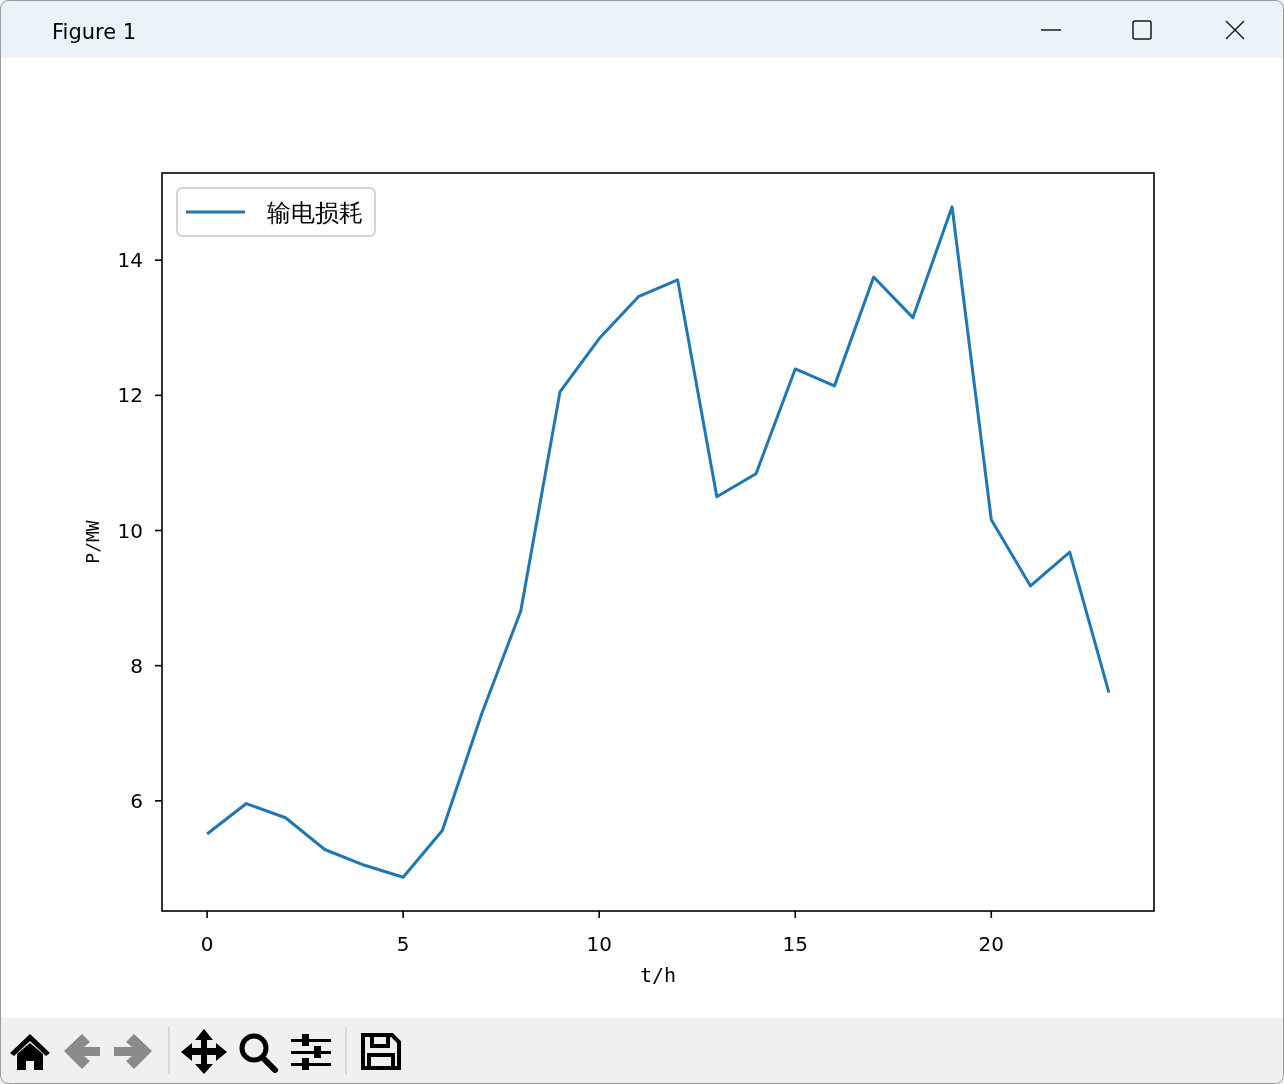  I want to click on x-tick-label: 10, so click(599, 944).